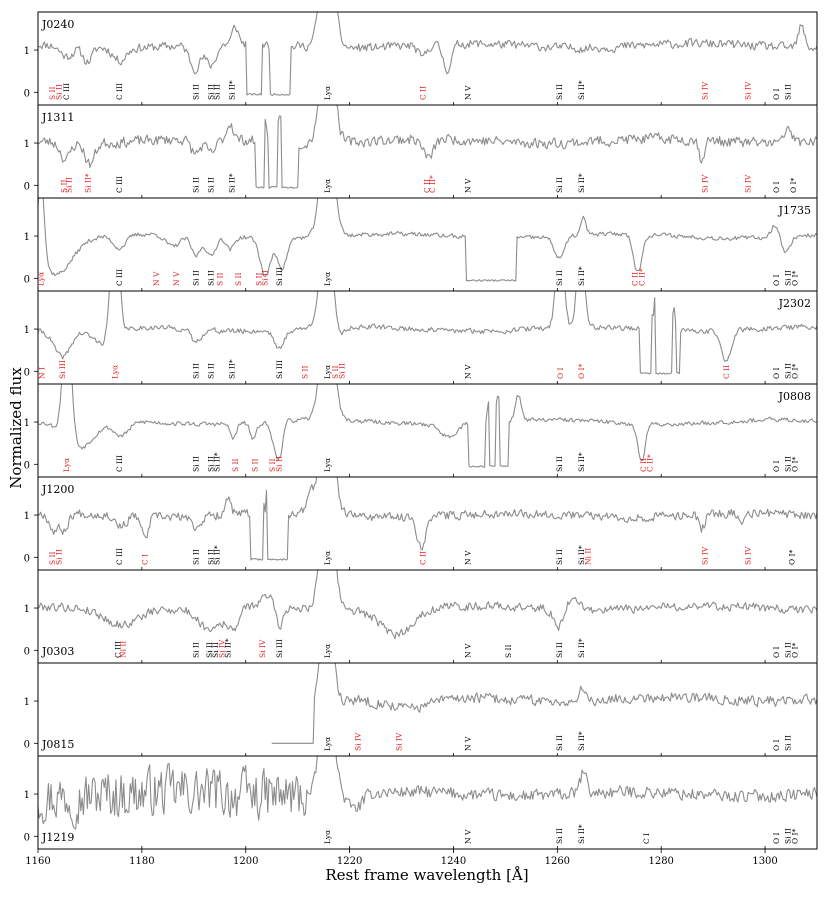 Image resolution: width=830 pixels, height=900 pixels. I want to click on panel-name: J2302, so click(794, 303).